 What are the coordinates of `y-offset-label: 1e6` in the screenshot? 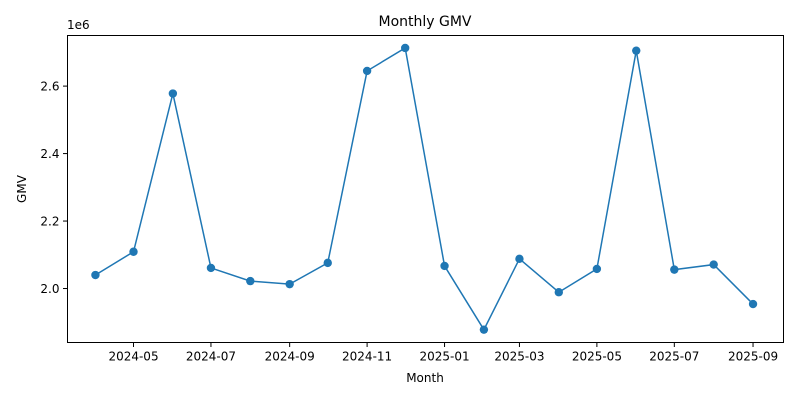 It's located at (78, 25).